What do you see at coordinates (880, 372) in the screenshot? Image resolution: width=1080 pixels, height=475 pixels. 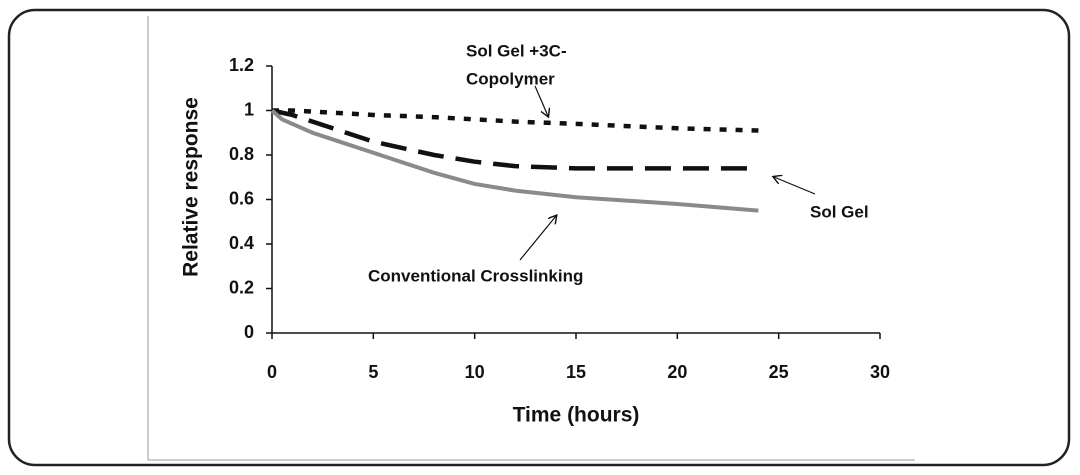 I see `x-tick-label: 30` at bounding box center [880, 372].